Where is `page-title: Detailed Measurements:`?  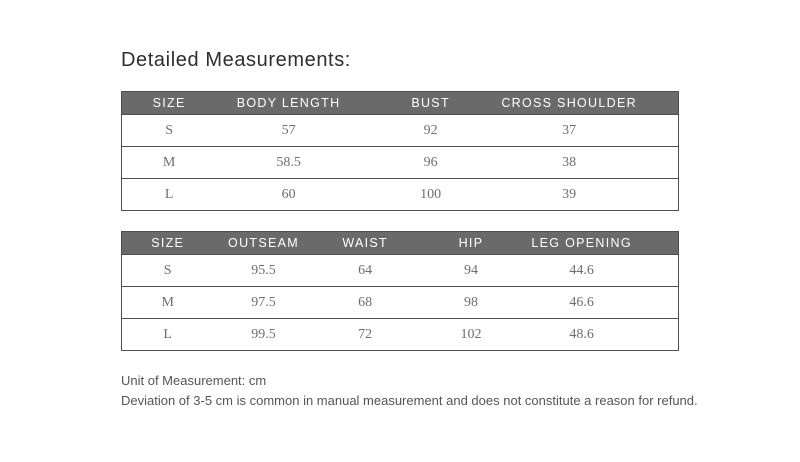 page-title: Detailed Measurements: is located at coordinates (236, 60).